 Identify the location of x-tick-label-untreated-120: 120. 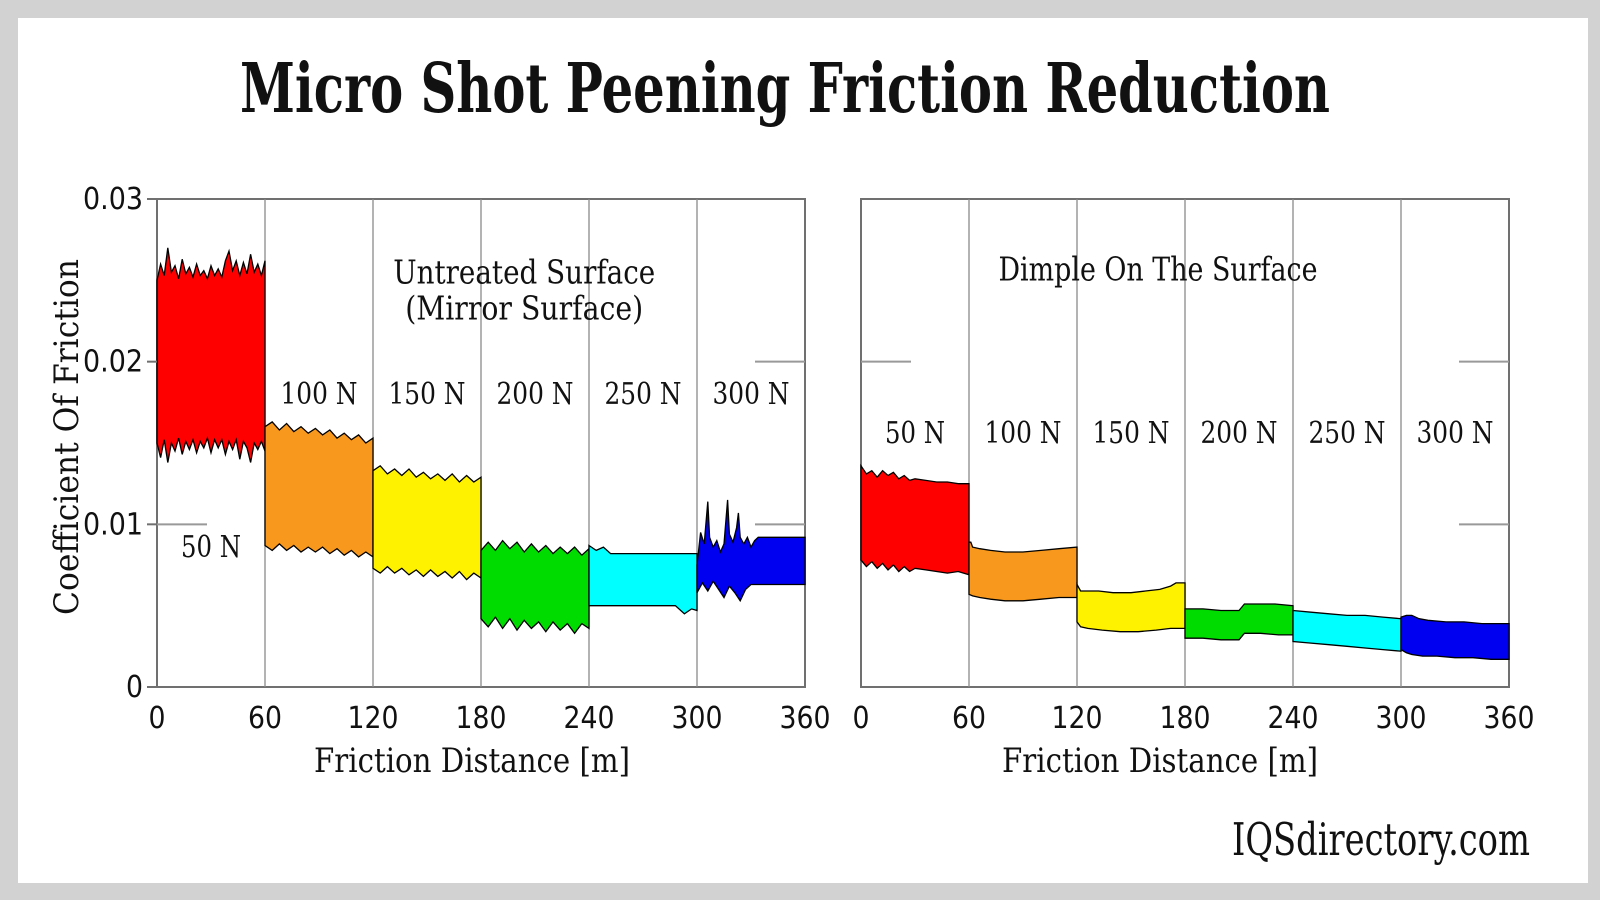
(373, 718).